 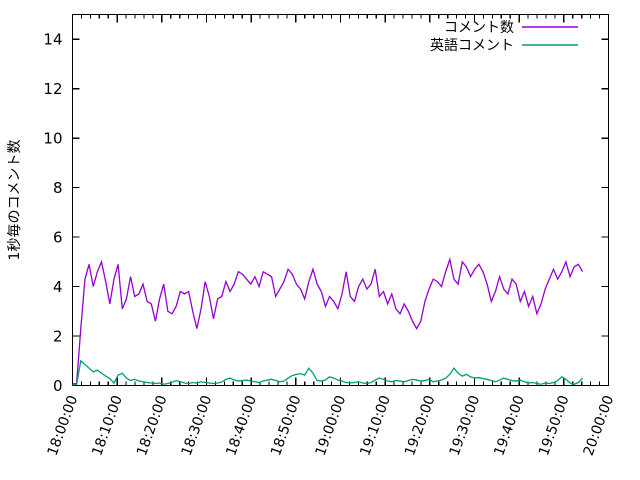 I want to click on y-tick-label: 12, so click(x=52, y=89).